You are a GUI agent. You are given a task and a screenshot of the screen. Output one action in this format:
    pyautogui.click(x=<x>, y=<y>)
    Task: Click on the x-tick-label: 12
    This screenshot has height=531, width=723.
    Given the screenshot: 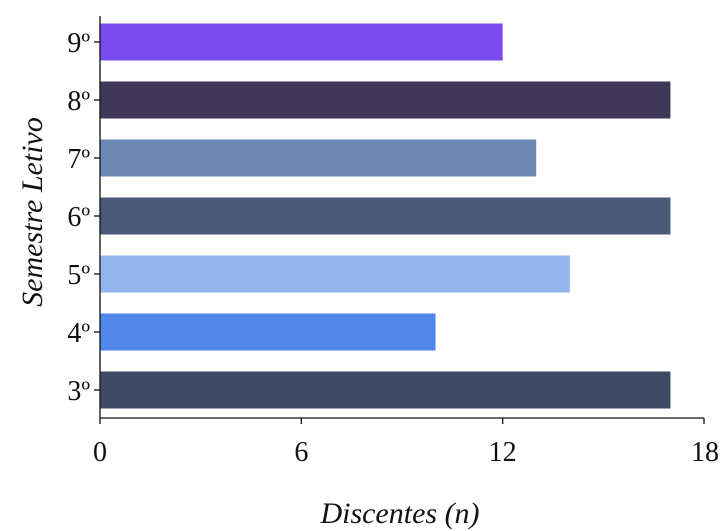 What is the action you would take?
    pyautogui.click(x=503, y=452)
    